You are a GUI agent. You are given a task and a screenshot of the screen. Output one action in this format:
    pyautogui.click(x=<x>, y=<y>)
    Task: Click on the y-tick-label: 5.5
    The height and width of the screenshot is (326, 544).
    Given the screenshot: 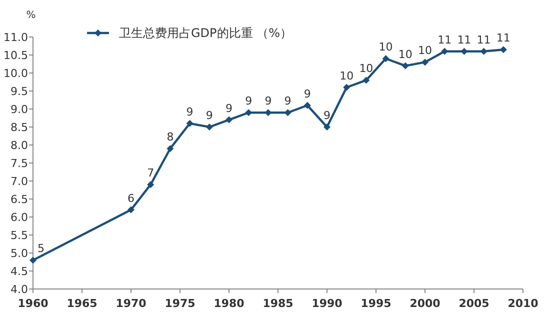 What is the action you would take?
    pyautogui.click(x=19, y=235)
    